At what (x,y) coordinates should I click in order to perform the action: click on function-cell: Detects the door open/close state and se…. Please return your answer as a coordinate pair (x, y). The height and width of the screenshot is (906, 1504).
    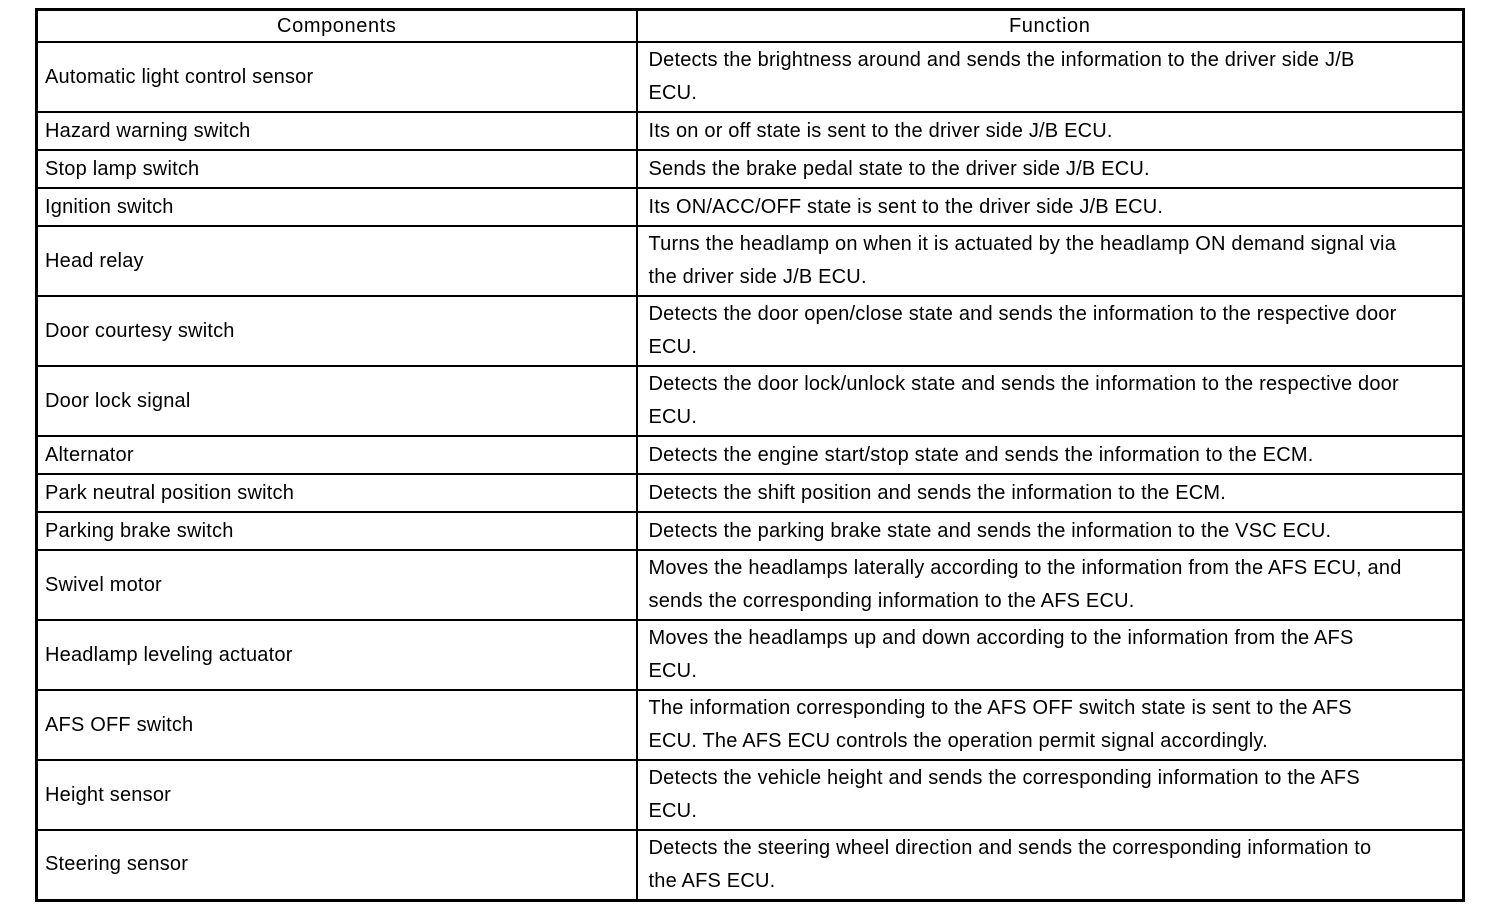
    Looking at the image, I should click on (1050, 331).